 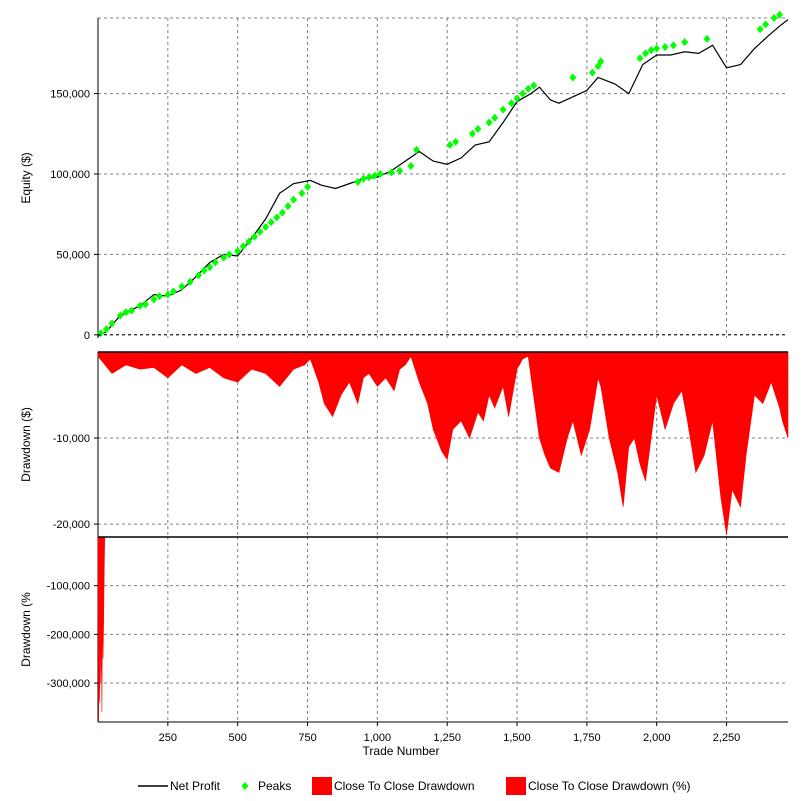 What do you see at coordinates (73, 255) in the screenshot?
I see `y-tick-label: 50,000` at bounding box center [73, 255].